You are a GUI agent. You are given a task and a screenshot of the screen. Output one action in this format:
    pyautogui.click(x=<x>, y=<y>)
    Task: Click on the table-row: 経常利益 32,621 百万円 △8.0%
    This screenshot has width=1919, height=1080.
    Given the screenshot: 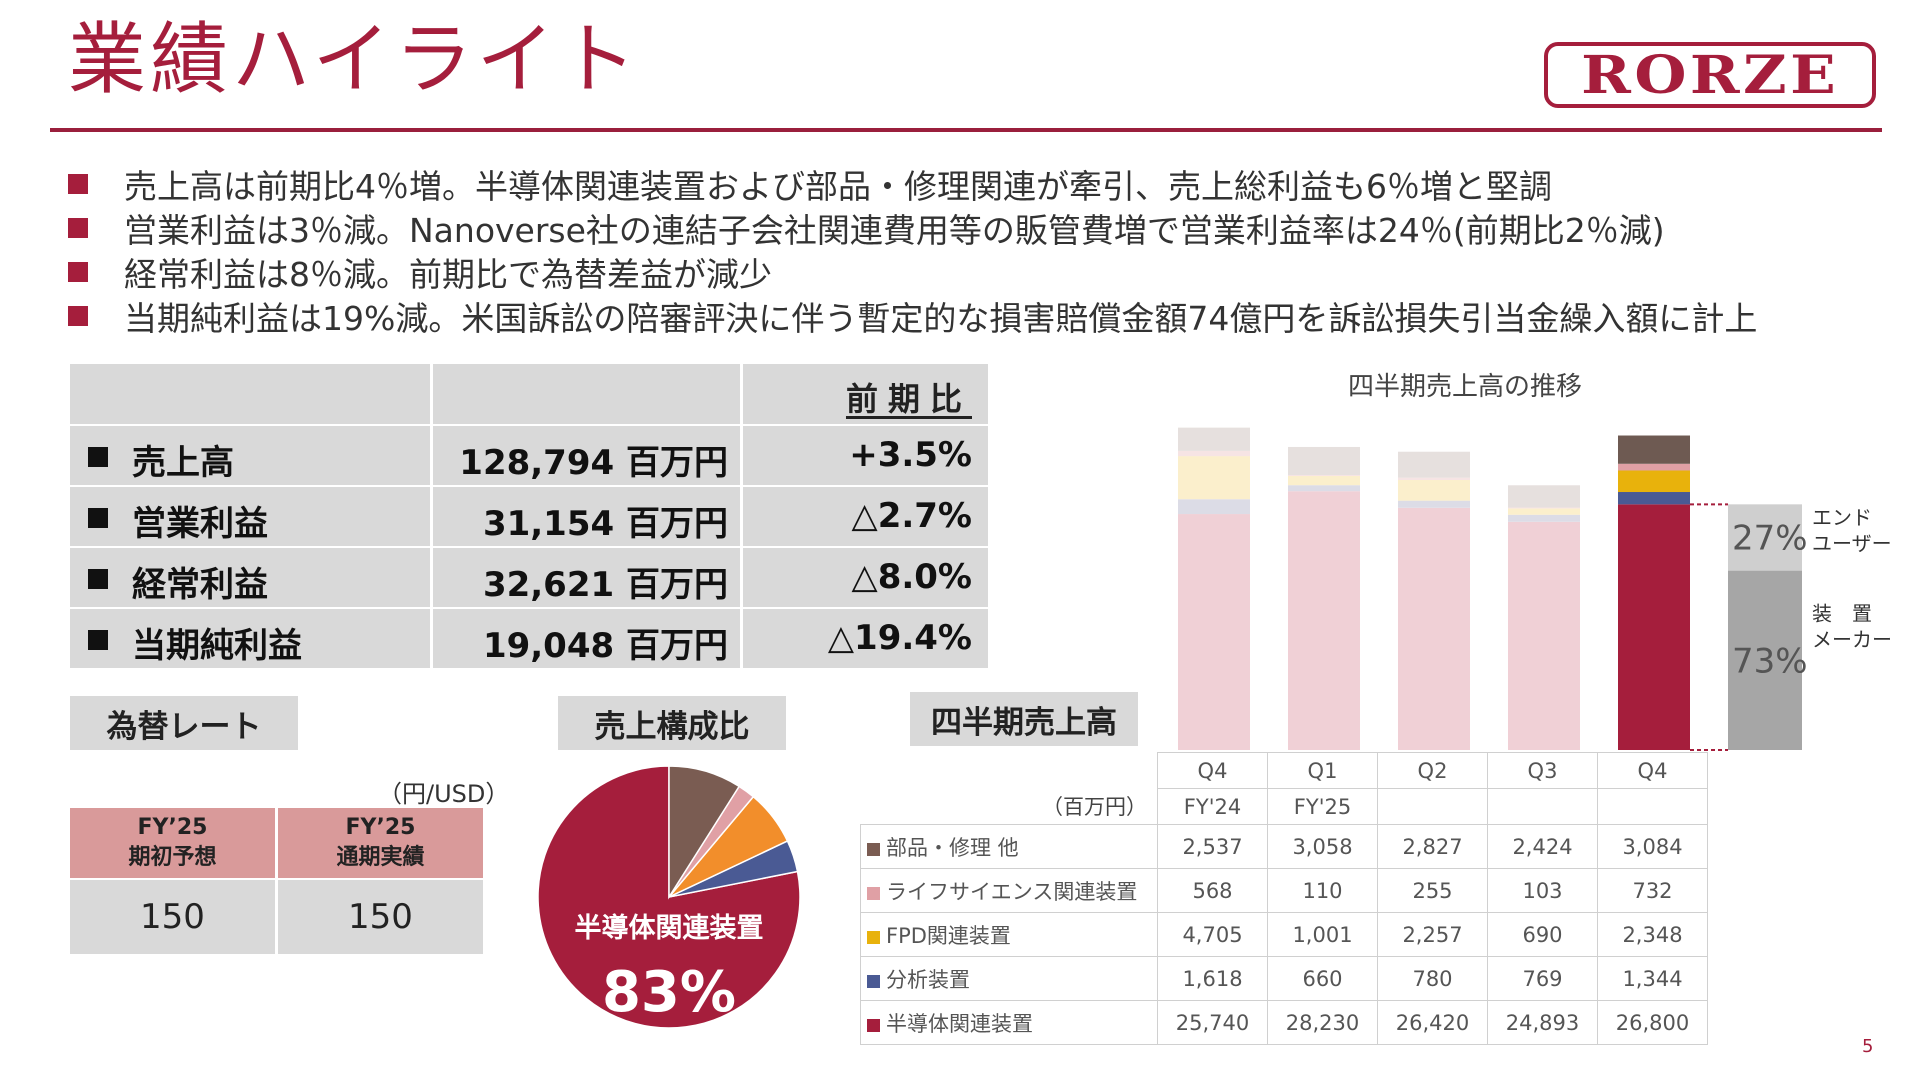 What is the action you would take?
    pyautogui.click(x=529, y=577)
    